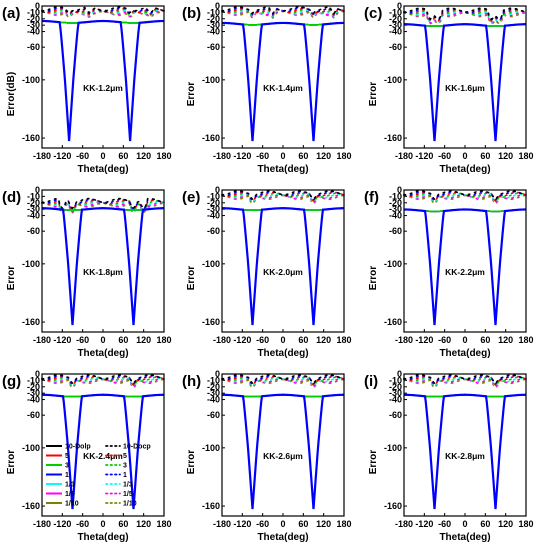 The width and height of the screenshot is (543, 550). What do you see at coordinates (283, 88) in the screenshot?
I see `wavelength-annotation: KK-1.4μm` at bounding box center [283, 88].